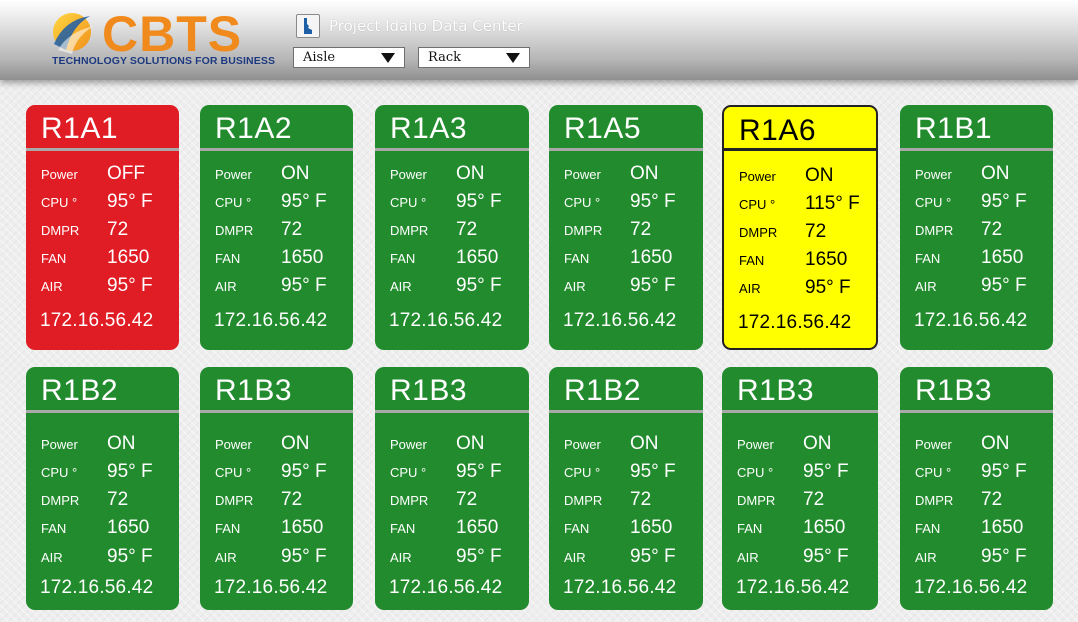 The width and height of the screenshot is (1078, 622). What do you see at coordinates (164, 61) in the screenshot?
I see `logo-tagline: TECHNOLOGY SOLUTIONS FOR BUSINESS` at bounding box center [164, 61].